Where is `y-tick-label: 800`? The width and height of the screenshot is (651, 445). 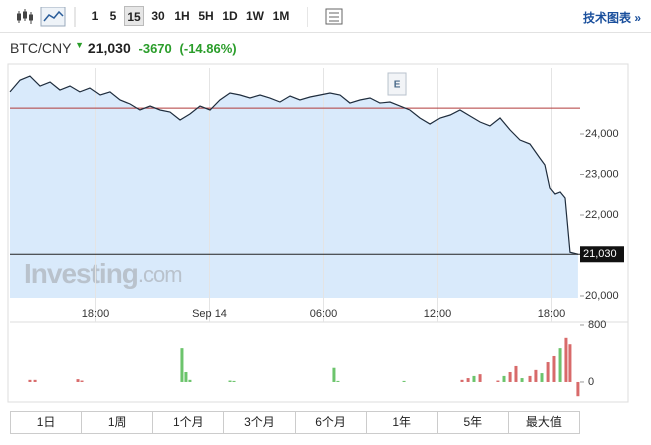 y-tick-label: 800 is located at coordinates (597, 325).